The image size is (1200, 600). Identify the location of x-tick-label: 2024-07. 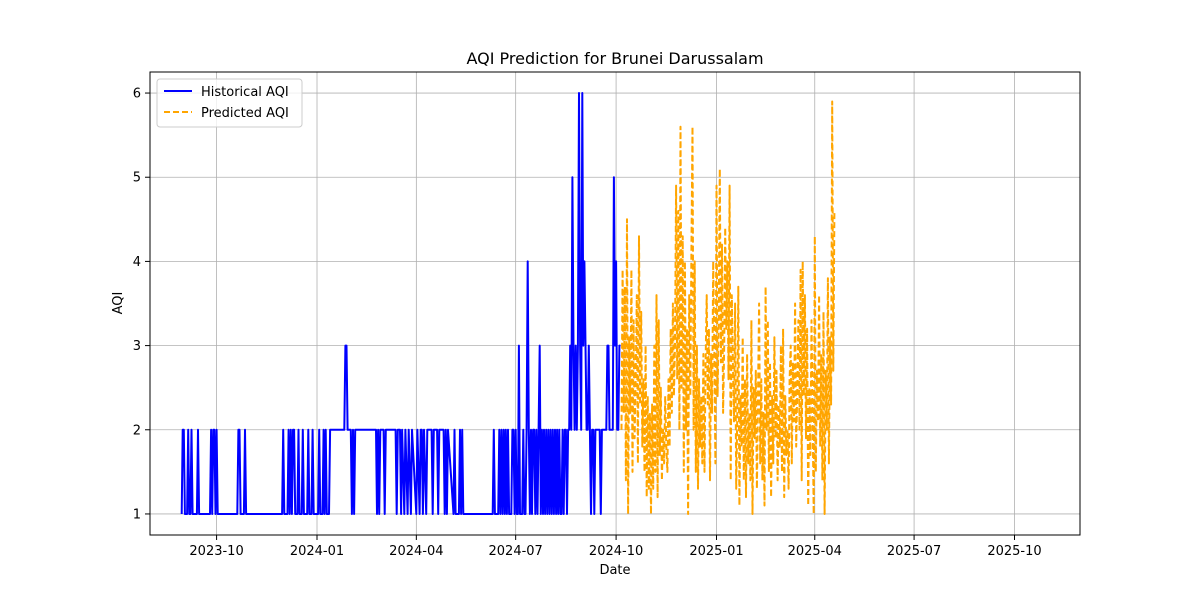
(516, 551).